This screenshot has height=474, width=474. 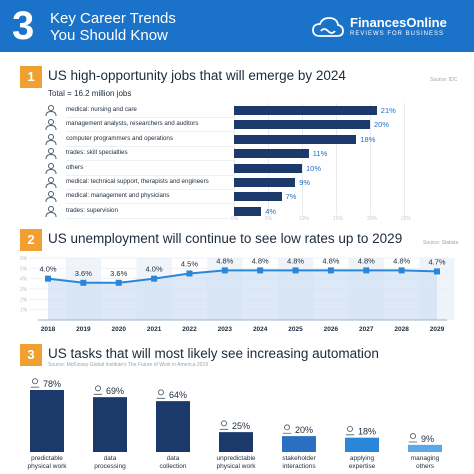 I want to click on gears-icon, so click(x=35, y=383).